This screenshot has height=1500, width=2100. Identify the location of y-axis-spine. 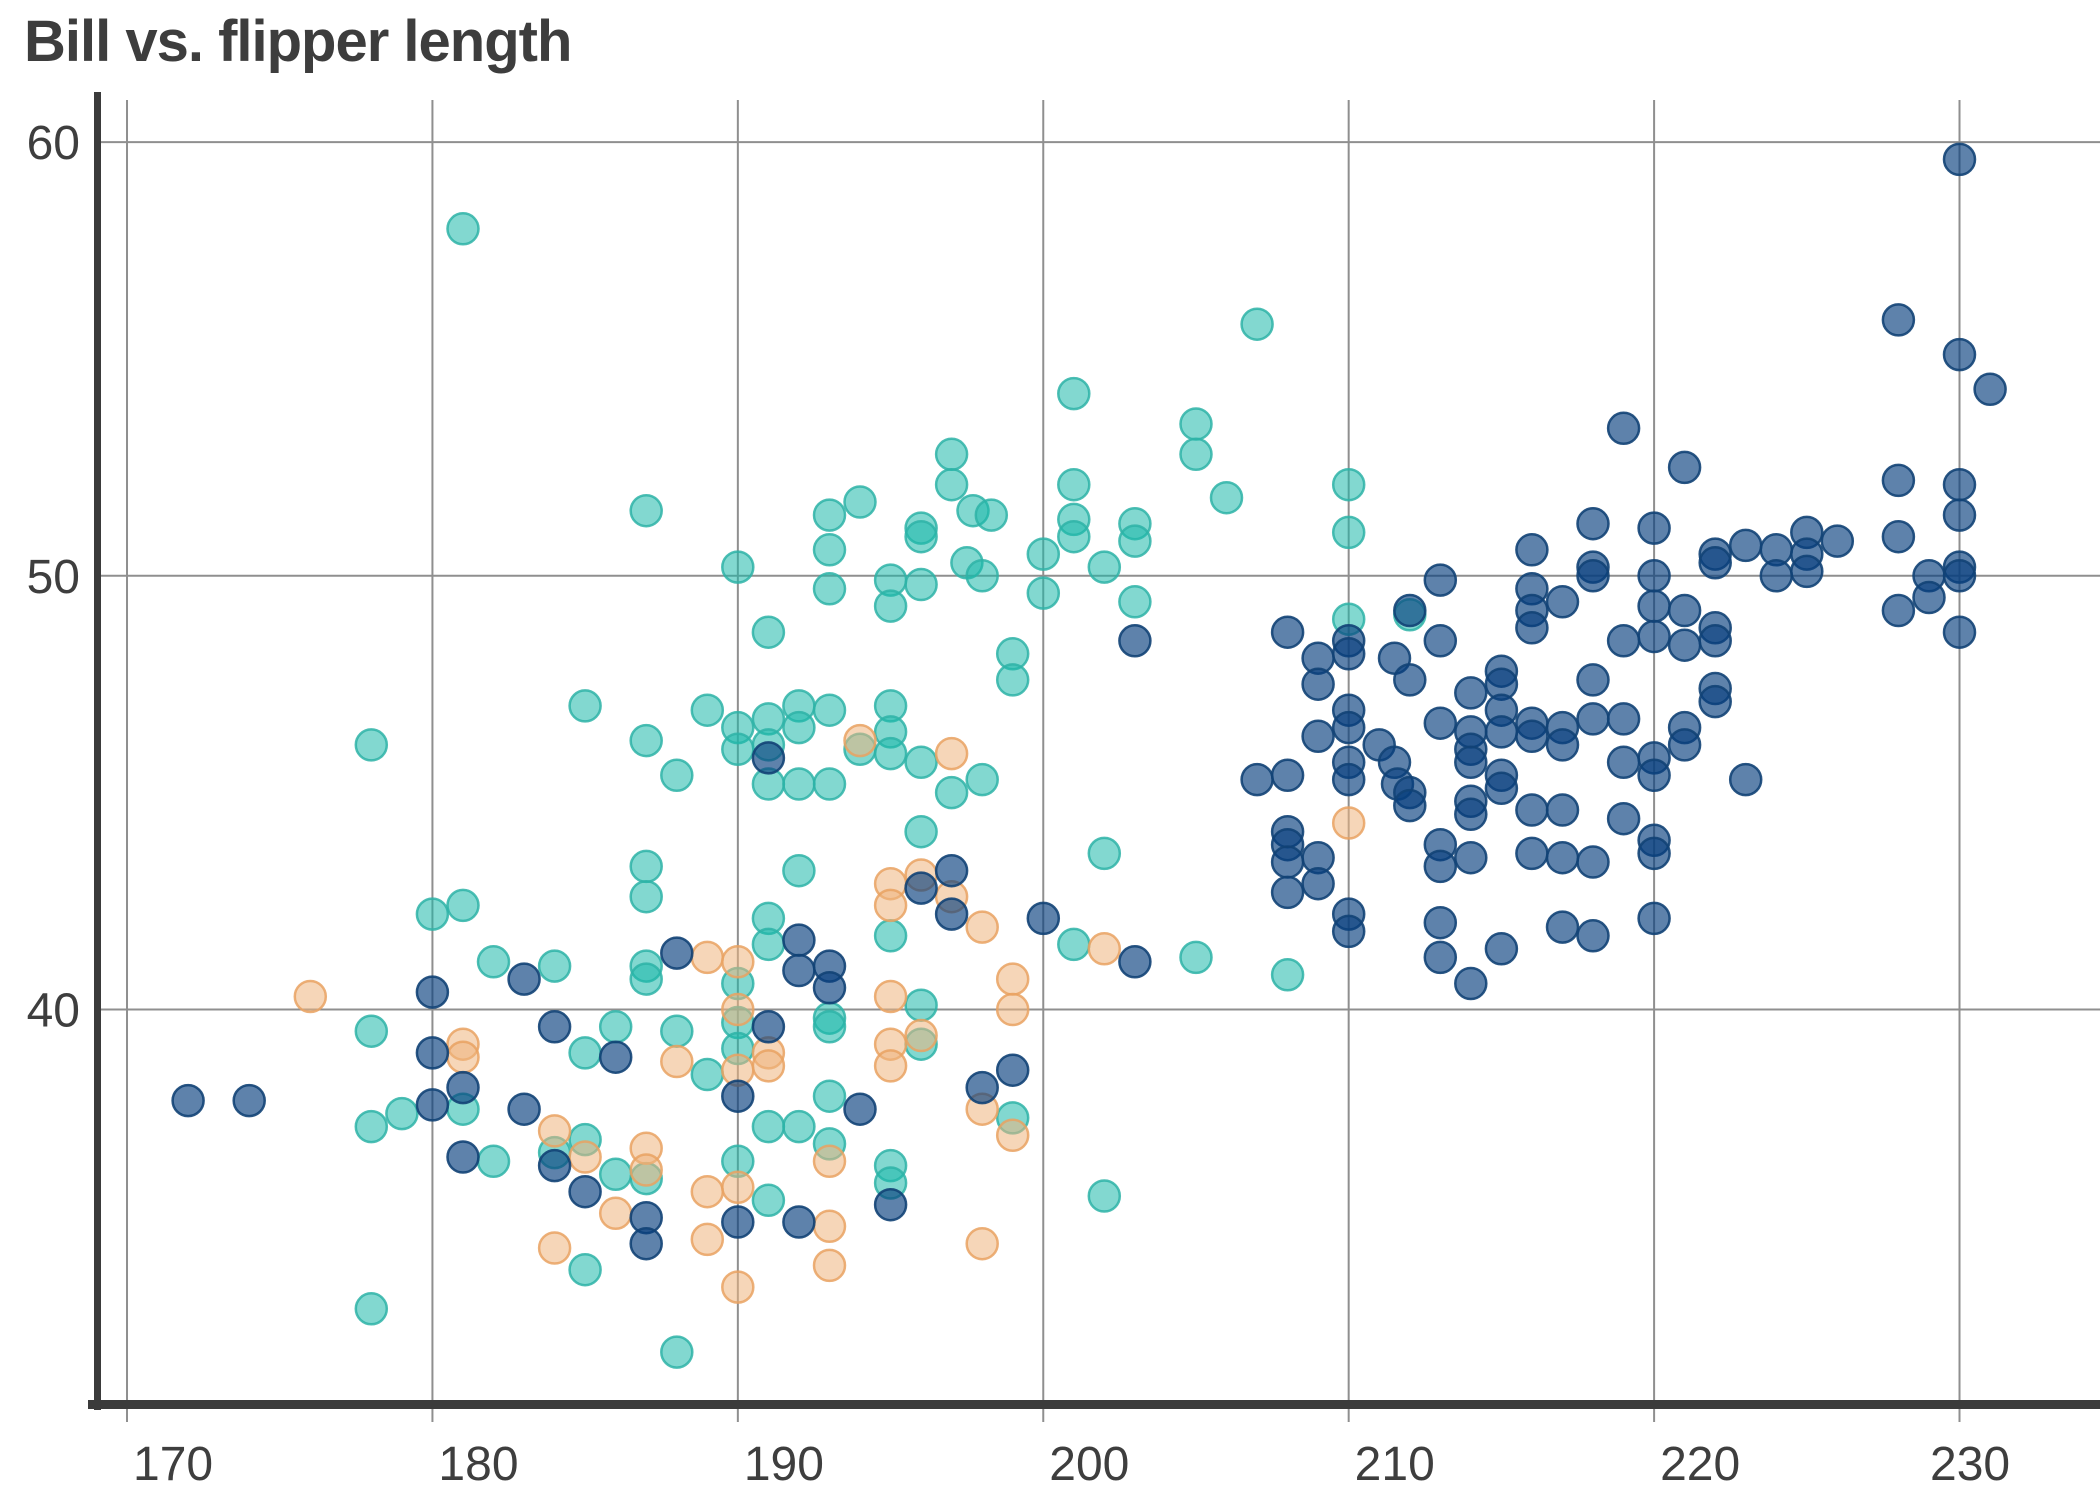
(97, 751).